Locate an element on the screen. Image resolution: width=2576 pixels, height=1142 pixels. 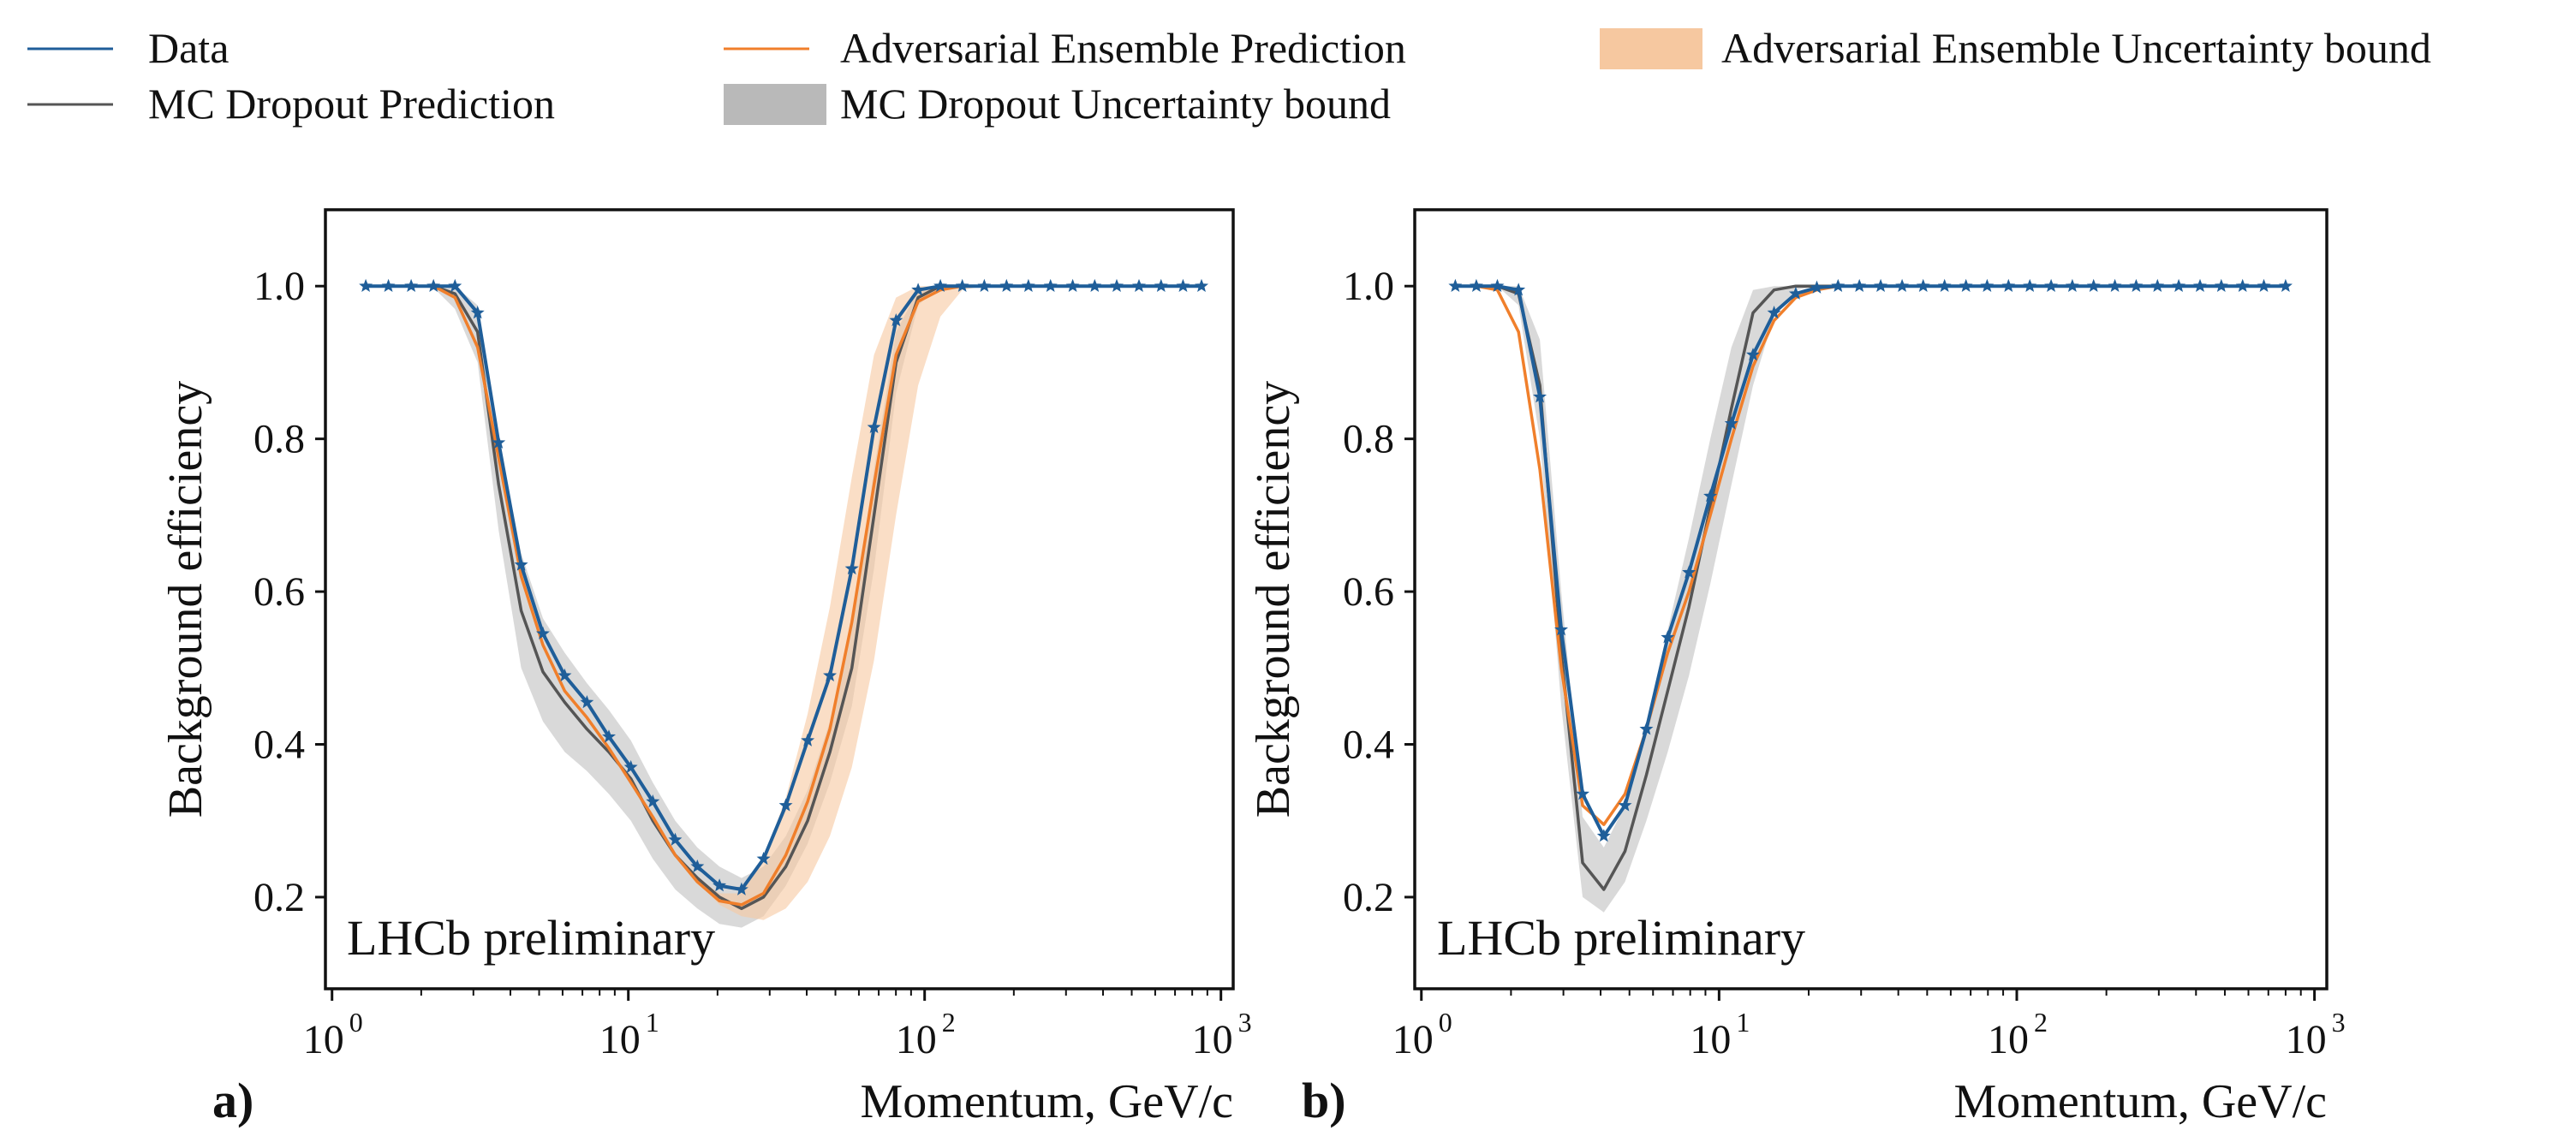
legend-label-ensemble: Adversarial Ensemble Prediction is located at coordinates (1123, 48).